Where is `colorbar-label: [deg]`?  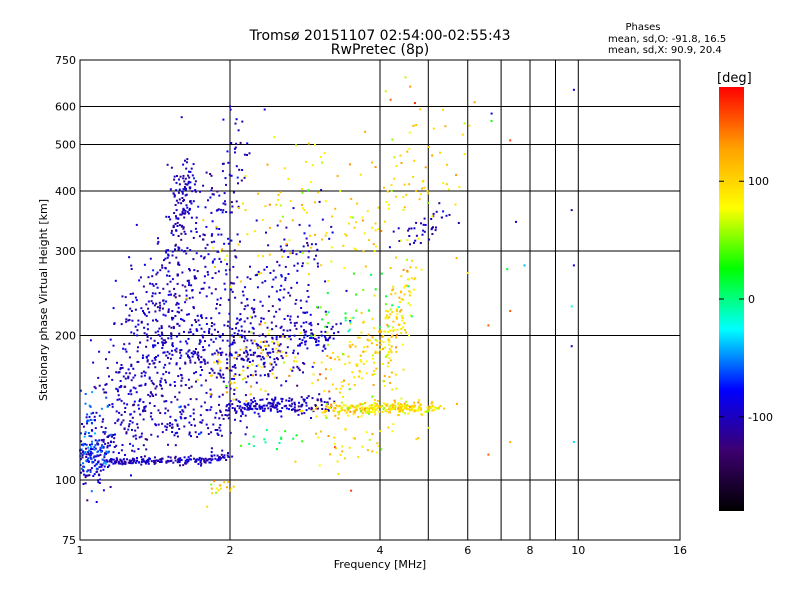
colorbar-label: [deg] is located at coordinates (734, 78).